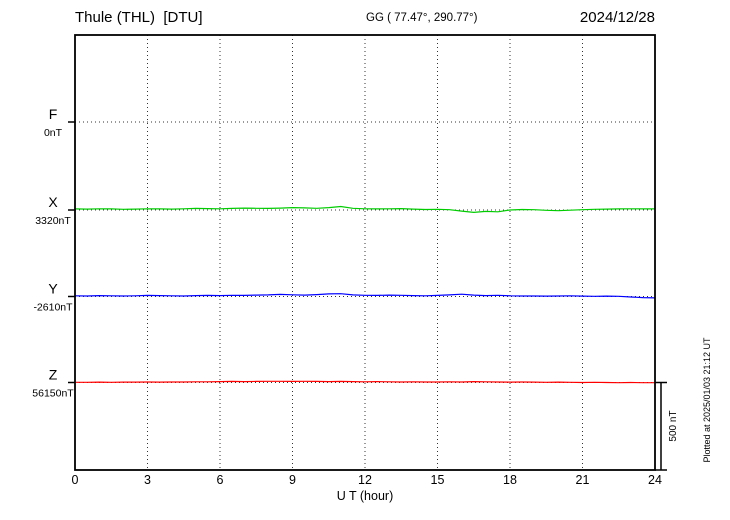 The image size is (730, 520). What do you see at coordinates (53, 289) in the screenshot?
I see `component-letter-Y: Y` at bounding box center [53, 289].